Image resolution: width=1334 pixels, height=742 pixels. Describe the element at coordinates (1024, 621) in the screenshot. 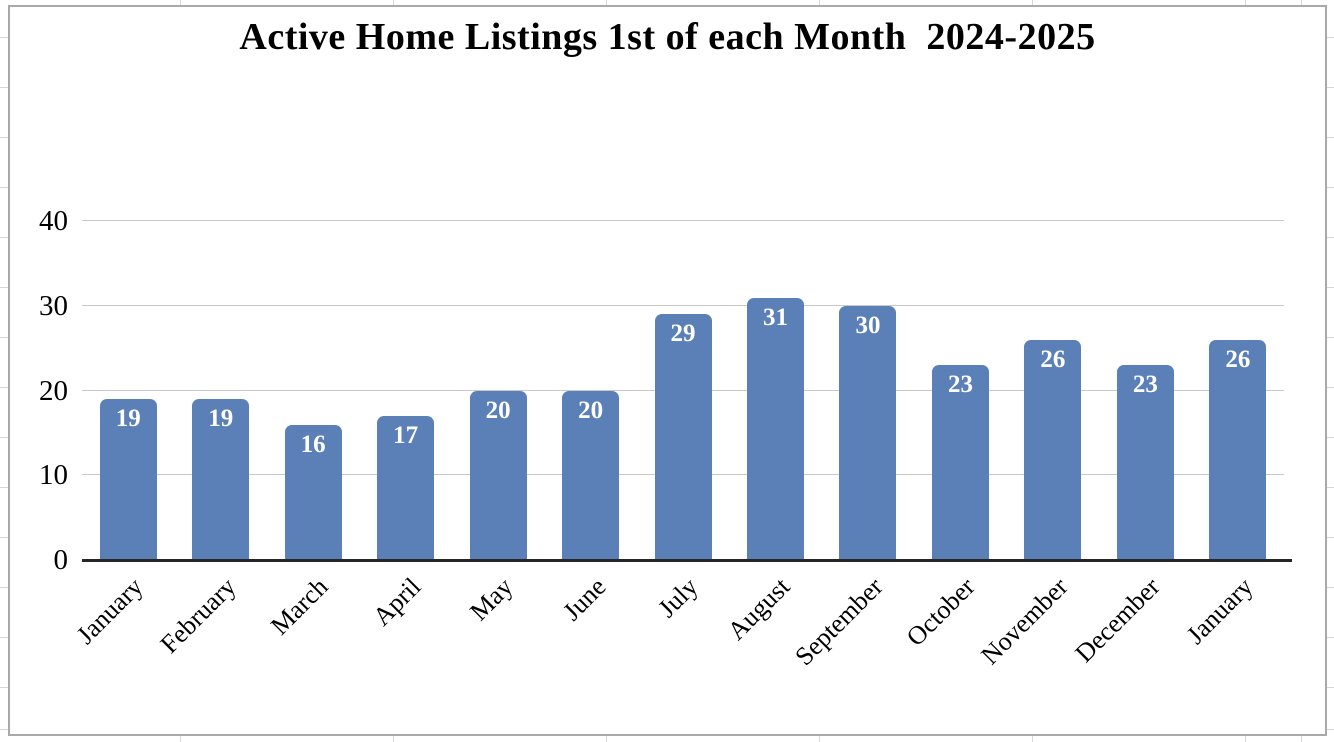

I see `x-tick-label: November` at that location.